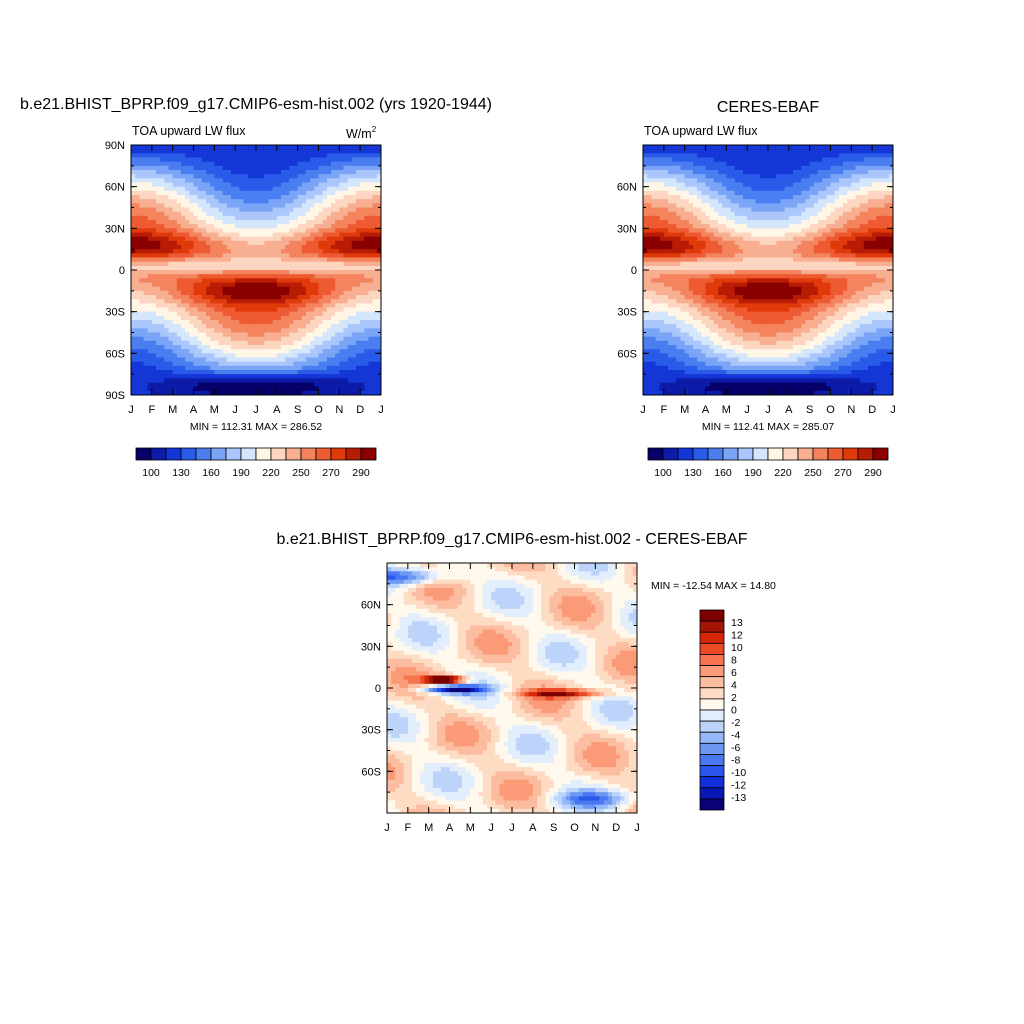 This screenshot has height=1024, width=1024. I want to click on x-tick-label: A, so click(194, 410).